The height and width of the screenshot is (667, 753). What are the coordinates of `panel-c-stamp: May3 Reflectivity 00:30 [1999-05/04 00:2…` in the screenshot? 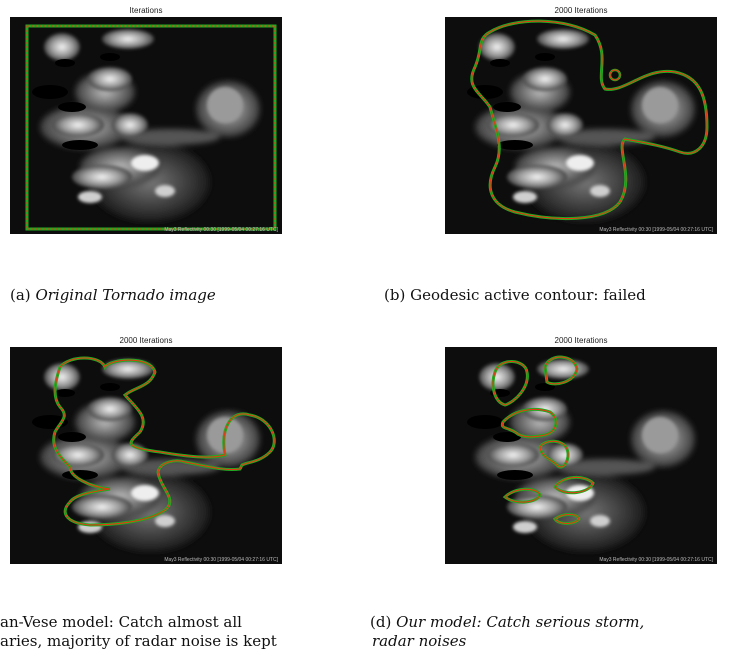 It's located at (221, 560).